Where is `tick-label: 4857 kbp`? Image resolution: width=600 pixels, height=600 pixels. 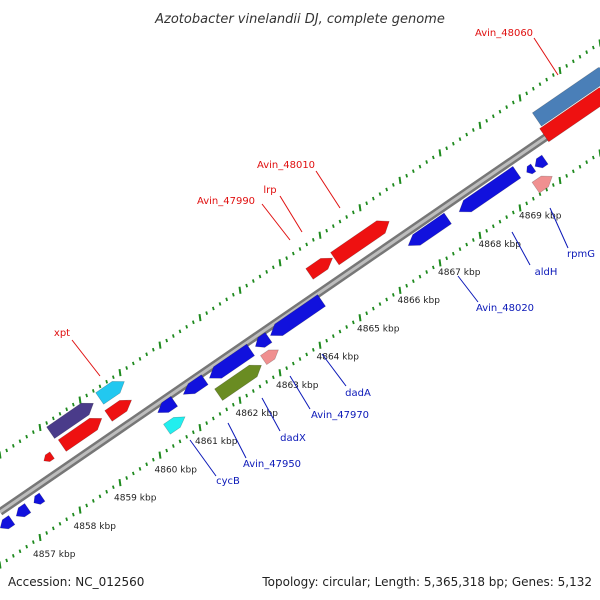 tick-label: 4857 kbp is located at coordinates (54, 555).